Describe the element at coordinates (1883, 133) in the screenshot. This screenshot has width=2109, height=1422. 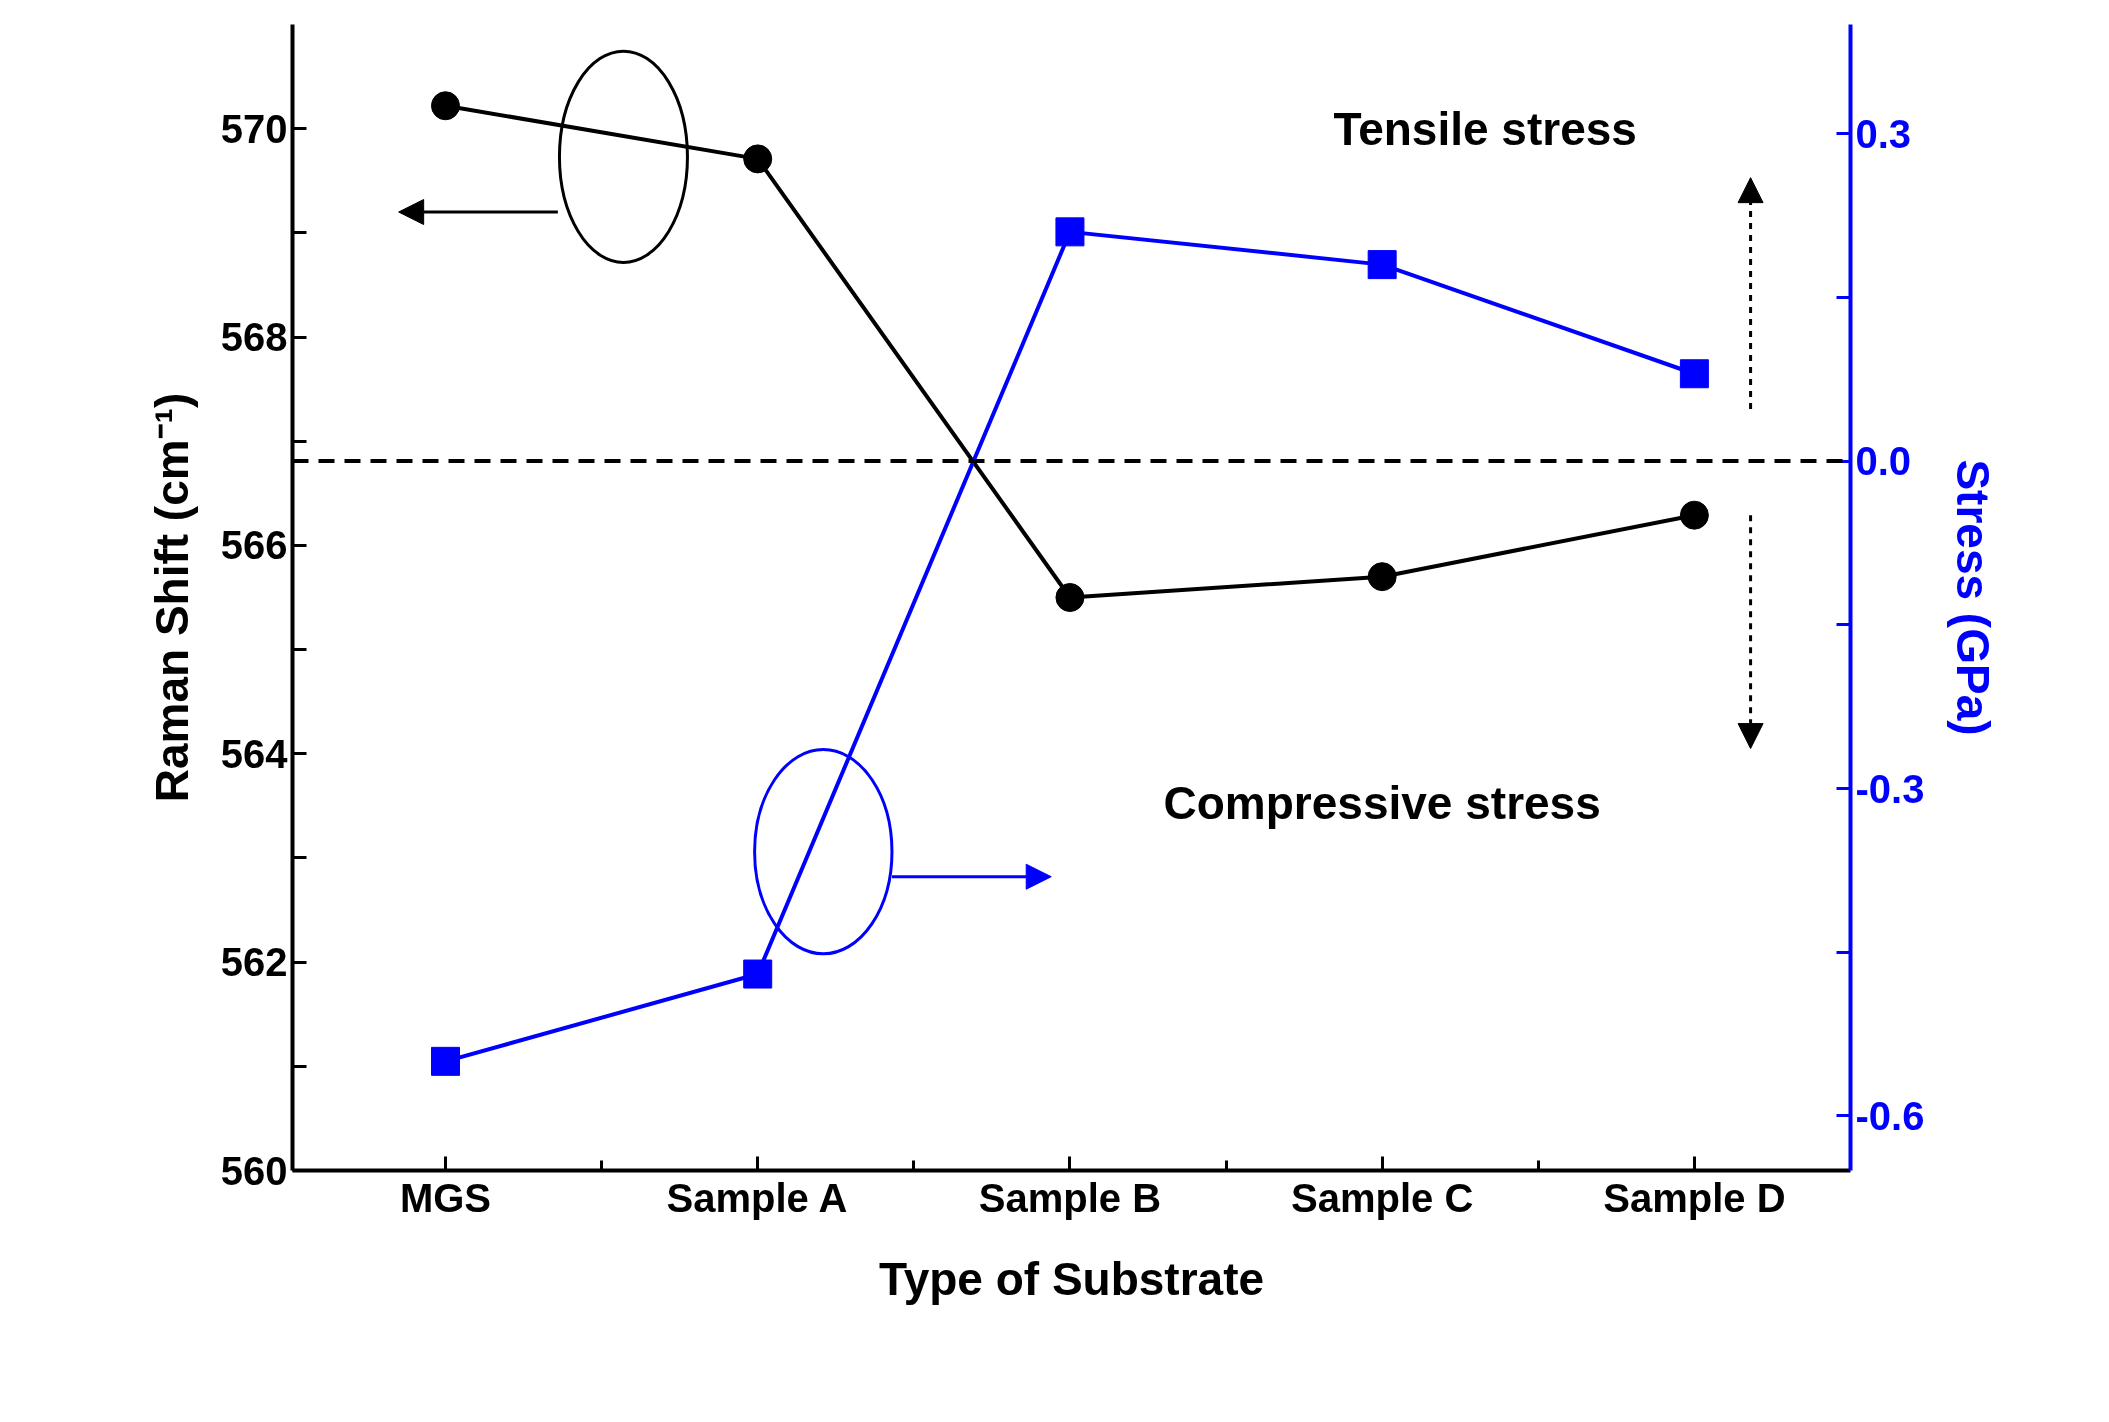
I see `y2-tick-label: 0.3` at that location.